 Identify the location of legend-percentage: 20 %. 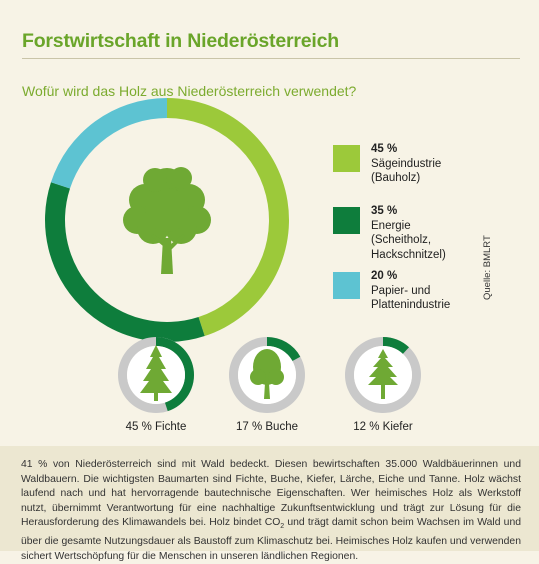
(384, 276).